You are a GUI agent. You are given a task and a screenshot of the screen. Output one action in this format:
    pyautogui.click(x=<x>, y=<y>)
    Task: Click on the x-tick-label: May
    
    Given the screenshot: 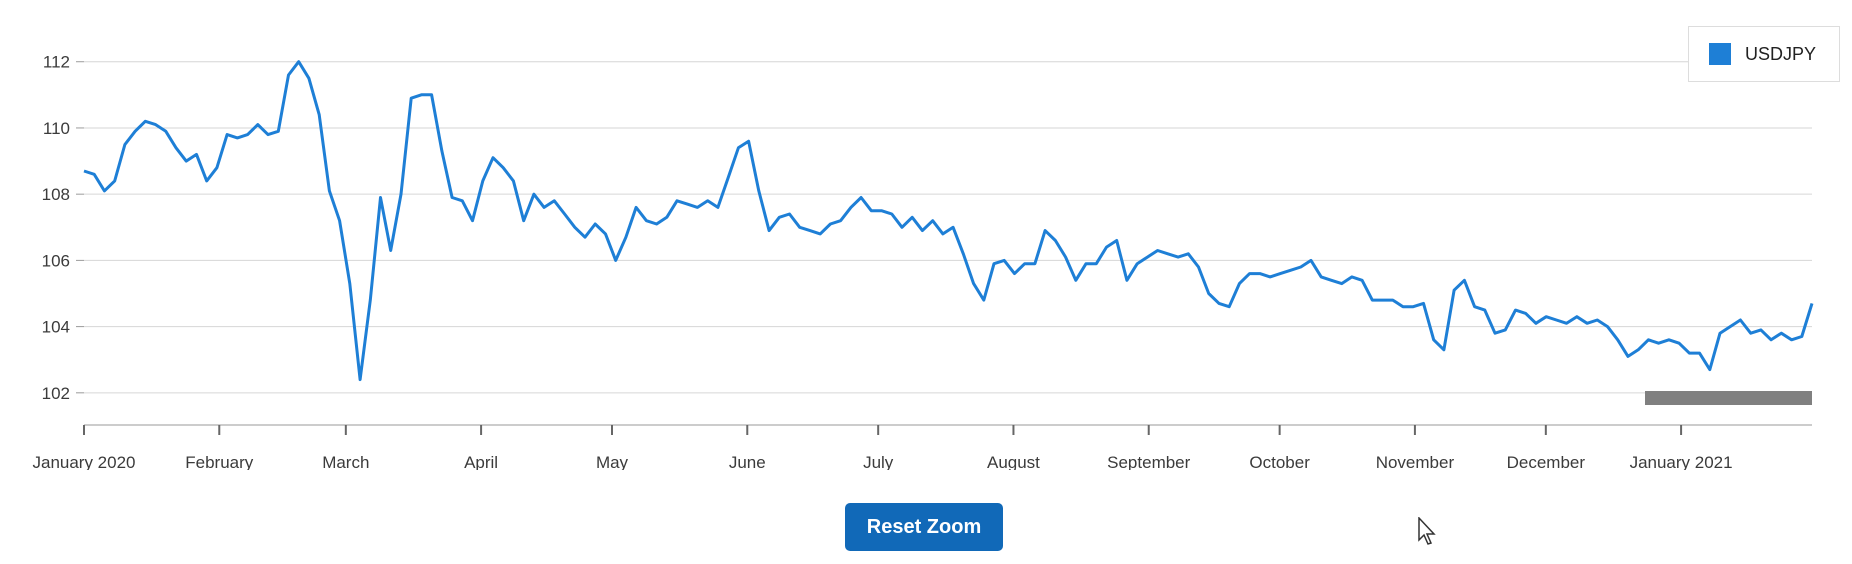 What is the action you would take?
    pyautogui.click(x=612, y=461)
    